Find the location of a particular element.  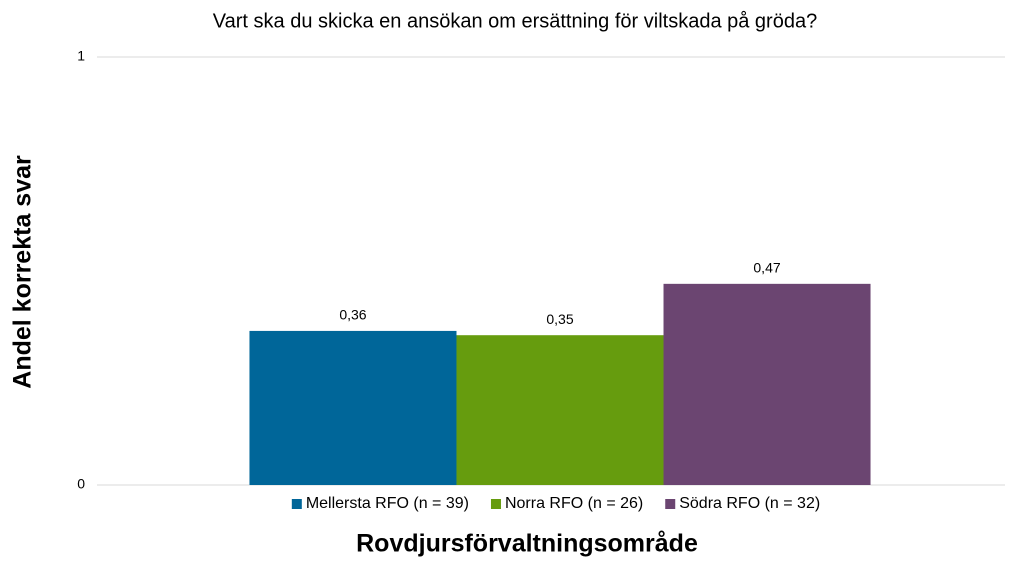

y-tick-label: 0 is located at coordinates (81, 484).